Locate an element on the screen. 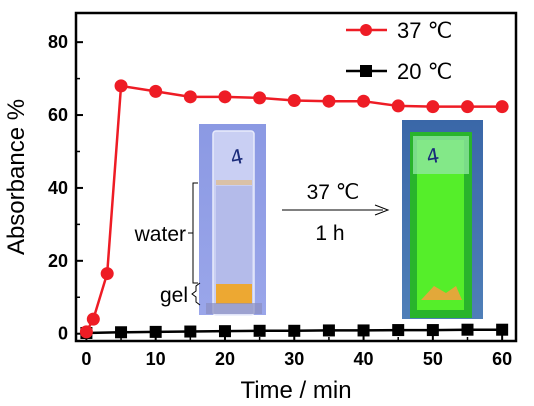 This screenshot has height=406, width=534. x-axis-title: Time / min is located at coordinates (295, 390).